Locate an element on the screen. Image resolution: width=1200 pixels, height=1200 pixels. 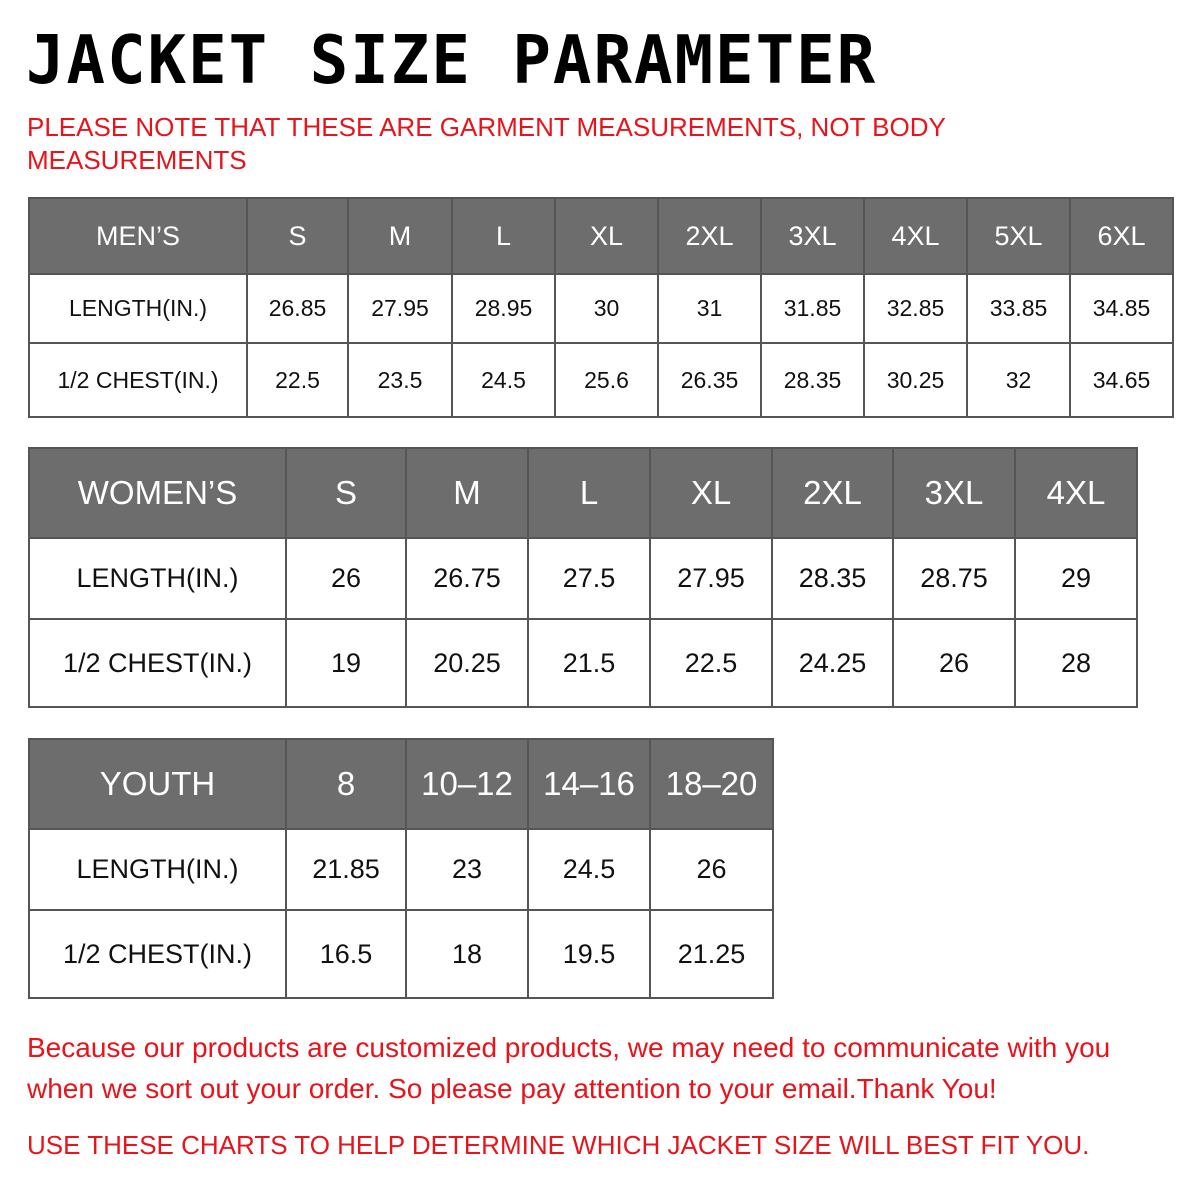
measurement-cell: 31 is located at coordinates (709, 308).